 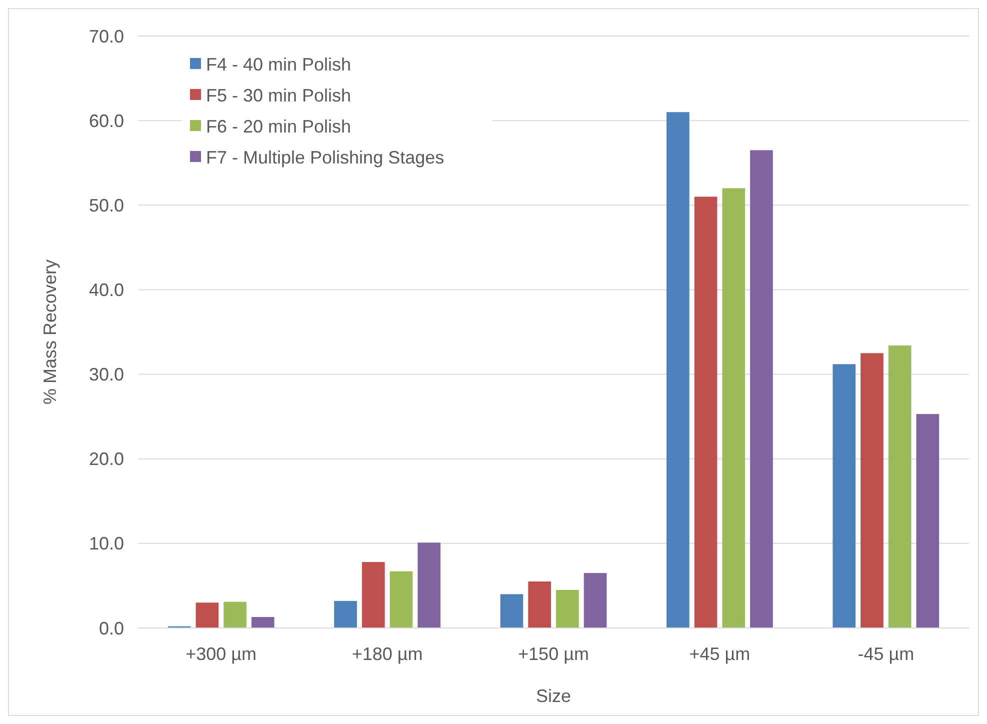 I want to click on legend-label: F6 - 20 min Polish, so click(x=279, y=126).